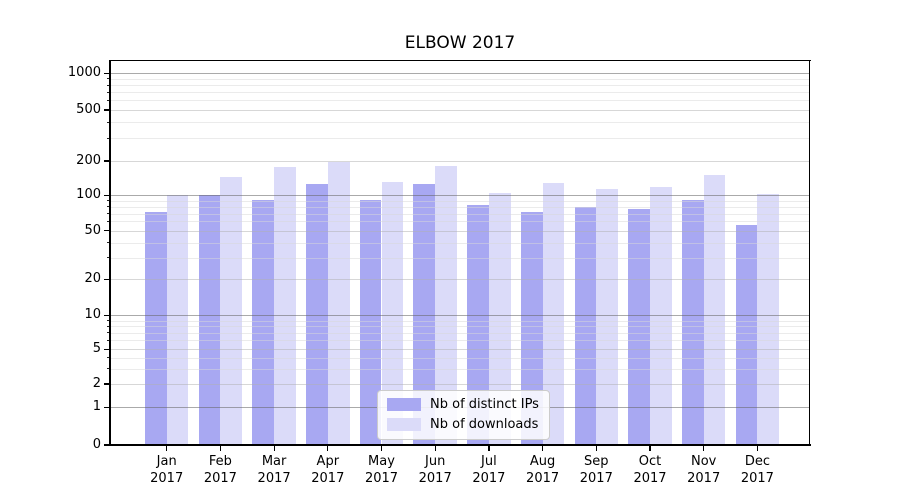  What do you see at coordinates (231, 310) in the screenshot?
I see `bar-feb-downloads` at bounding box center [231, 310].